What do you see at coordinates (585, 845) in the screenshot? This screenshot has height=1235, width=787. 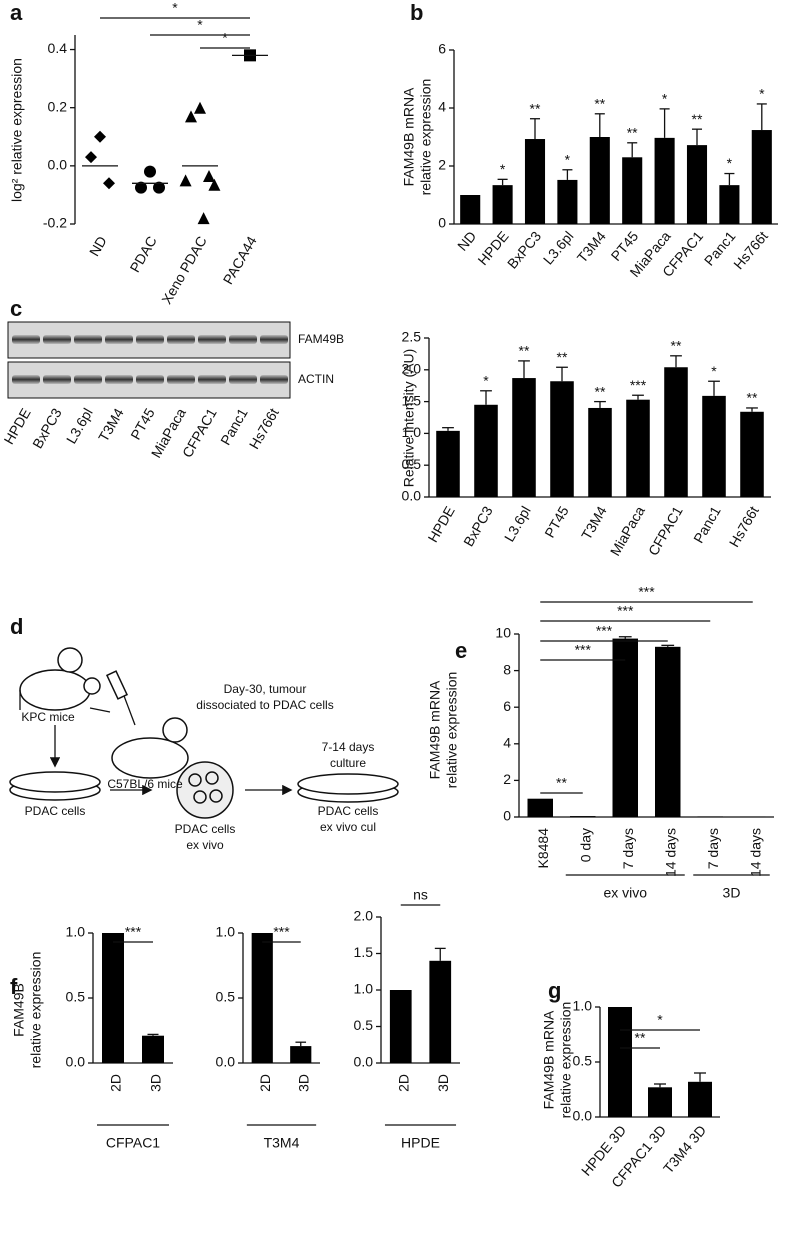 I see `x-tick-label: 0 day` at bounding box center [585, 845].